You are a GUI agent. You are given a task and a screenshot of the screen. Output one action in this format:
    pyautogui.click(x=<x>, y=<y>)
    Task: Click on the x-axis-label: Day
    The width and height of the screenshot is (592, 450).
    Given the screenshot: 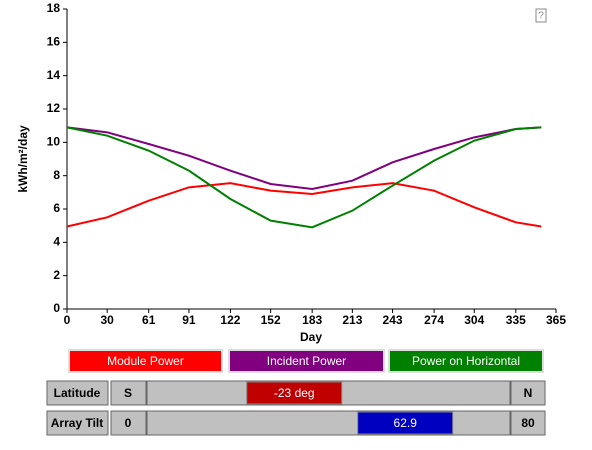 What is the action you would take?
    pyautogui.click(x=311, y=337)
    